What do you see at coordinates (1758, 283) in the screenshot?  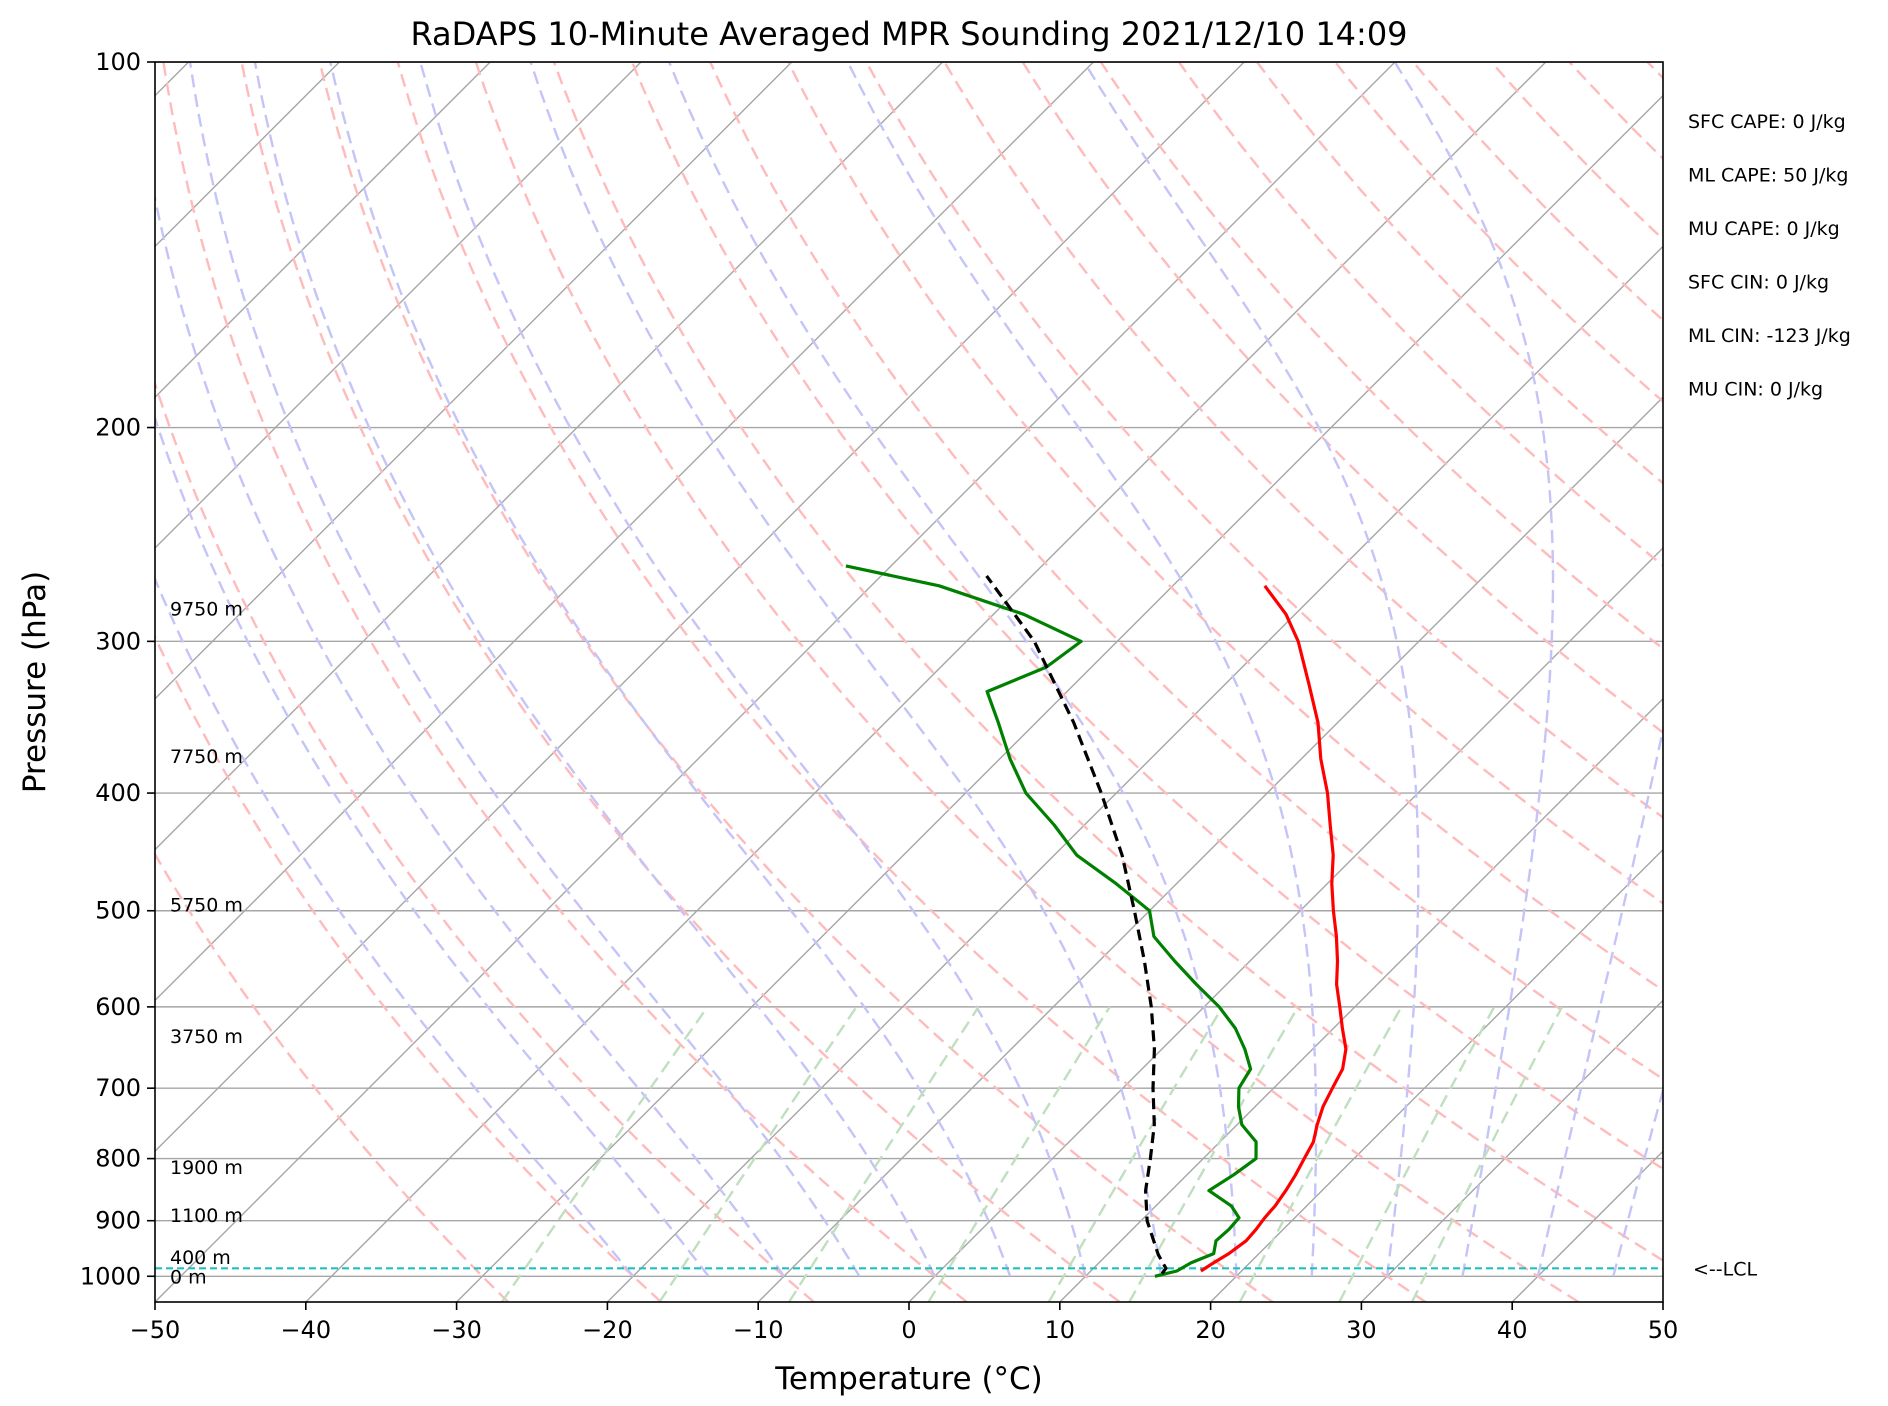 I see `stat-item: SFC CIN: 0 J/kg` at bounding box center [1758, 283].